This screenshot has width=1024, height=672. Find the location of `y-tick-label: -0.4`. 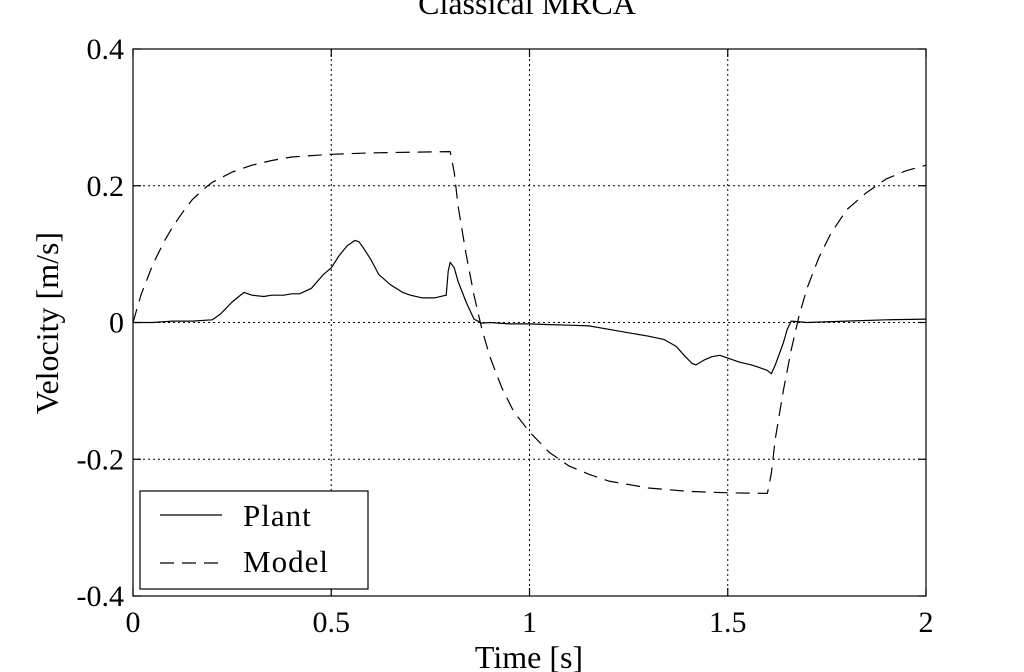

y-tick-label: -0.4 is located at coordinates (101, 596).